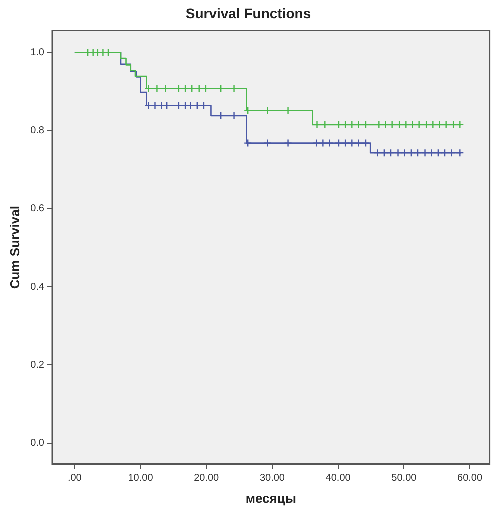  Describe the element at coordinates (37, 287) in the screenshot. I see `y-tick-label: 0.4` at that location.